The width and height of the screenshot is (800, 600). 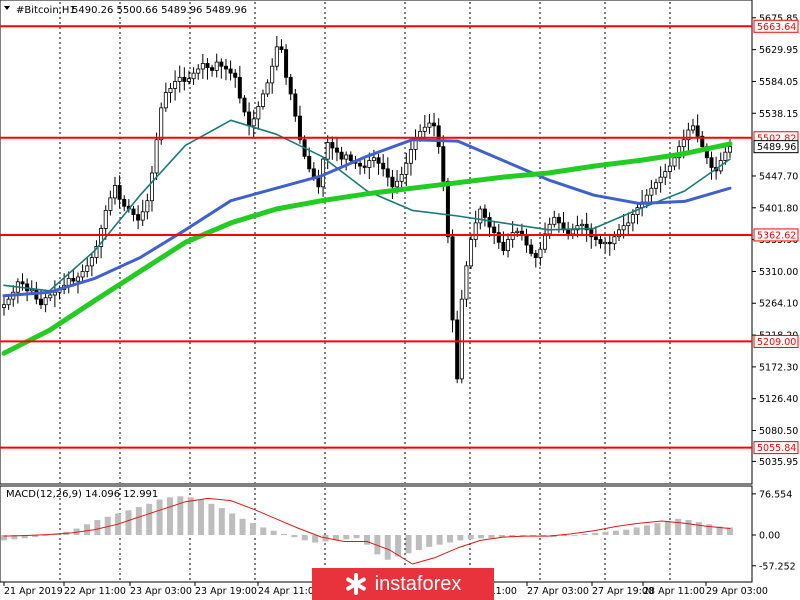 I want to click on macd-signal-polyline, so click(x=367, y=531).